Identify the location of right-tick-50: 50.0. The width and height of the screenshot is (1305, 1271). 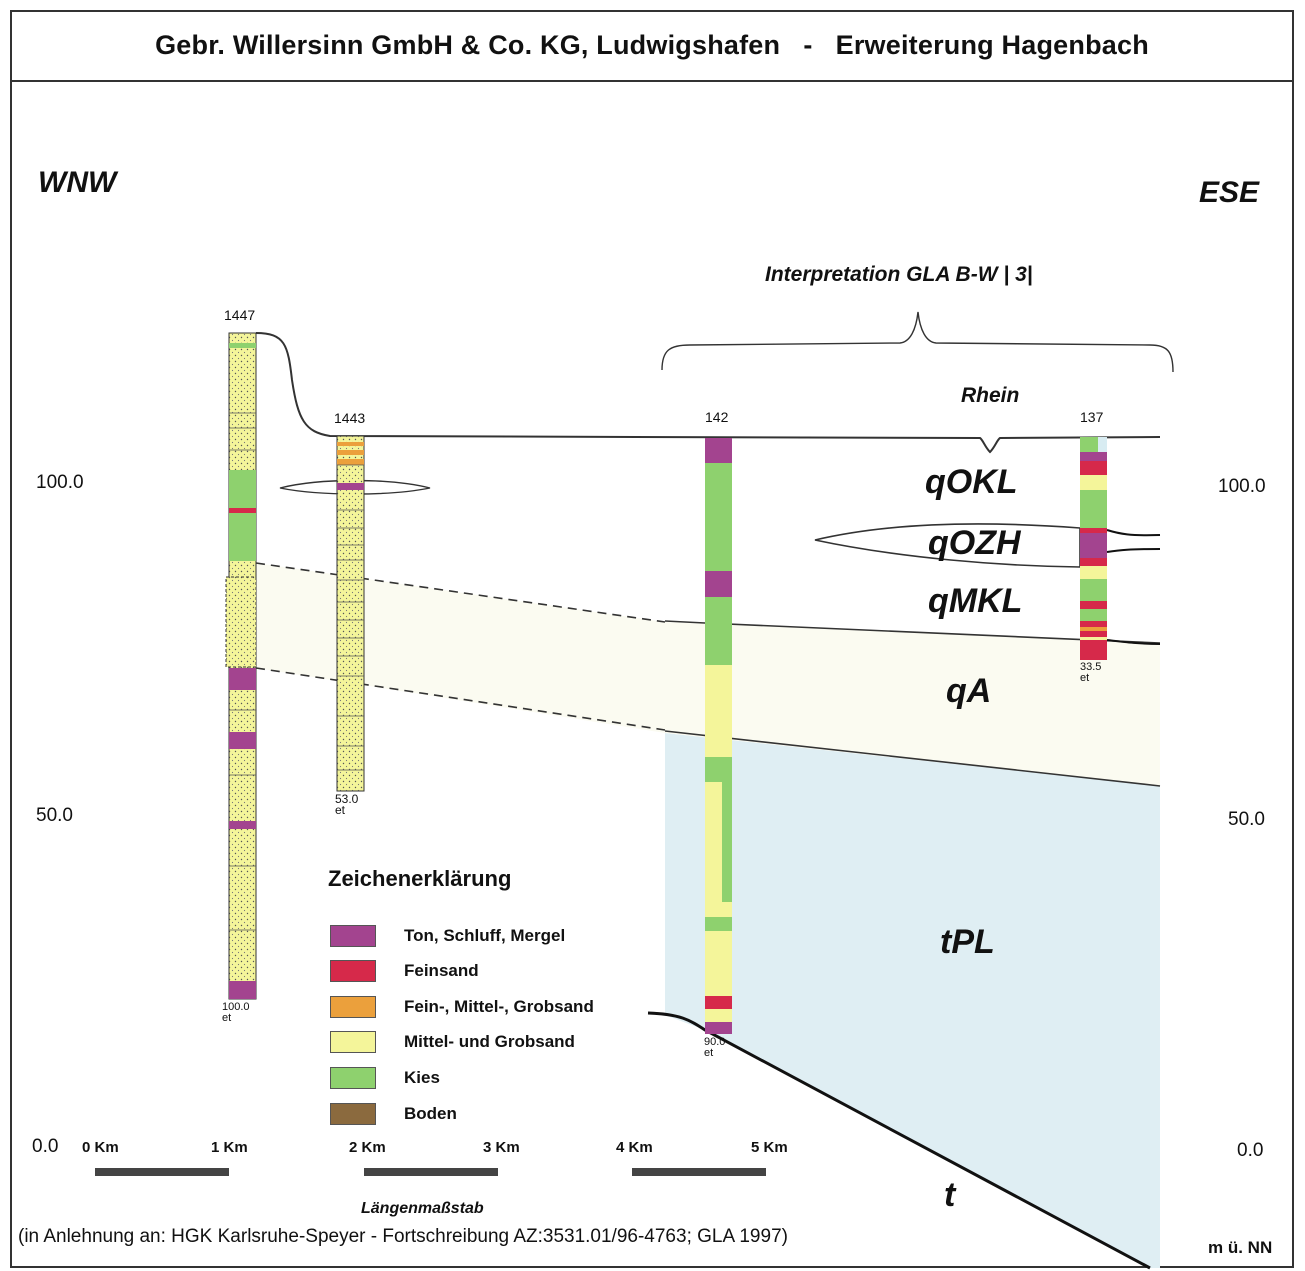
(1246, 819).